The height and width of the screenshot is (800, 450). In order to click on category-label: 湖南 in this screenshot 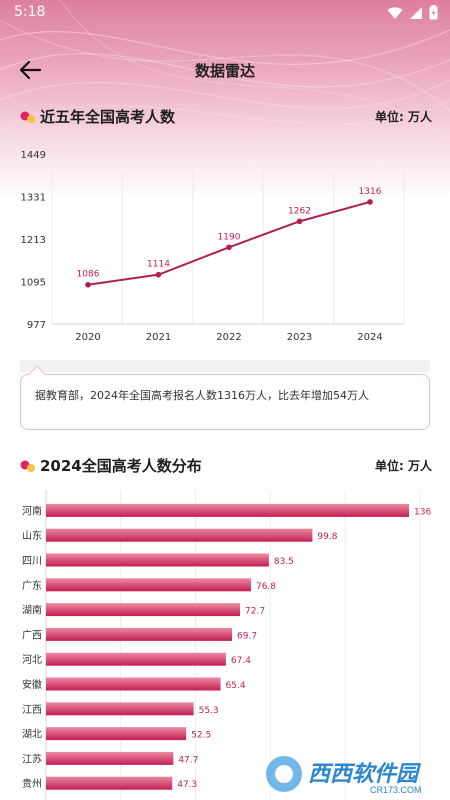, I will do `click(32, 610)`.